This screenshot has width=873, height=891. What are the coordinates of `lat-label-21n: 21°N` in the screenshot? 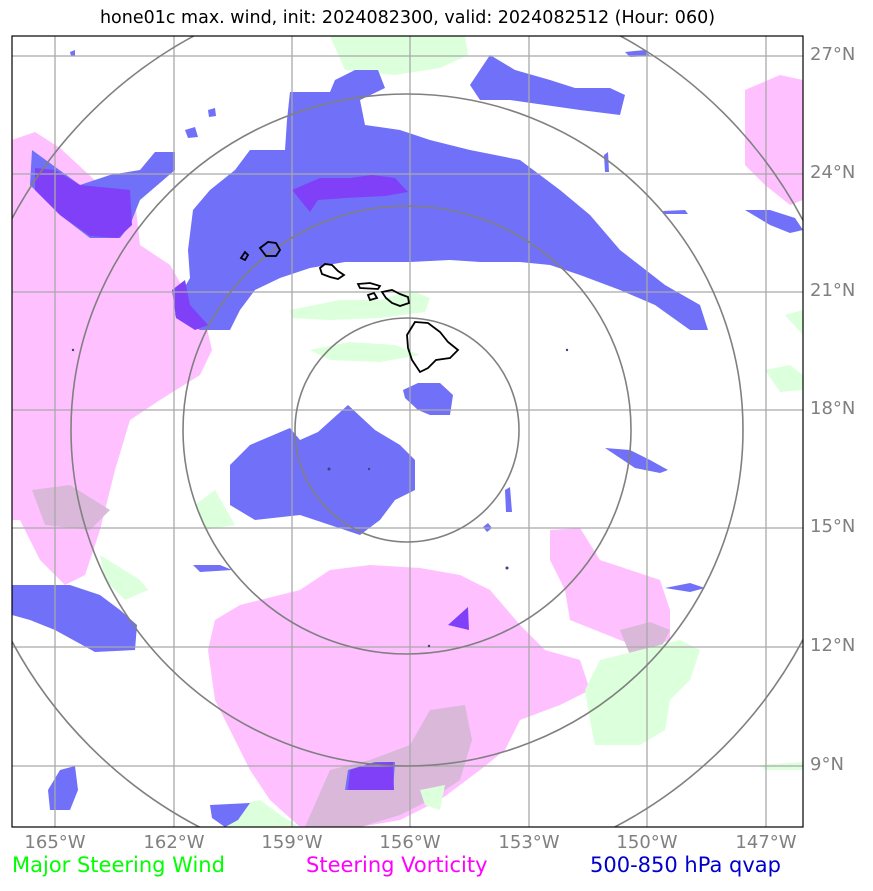 It's located at (833, 290).